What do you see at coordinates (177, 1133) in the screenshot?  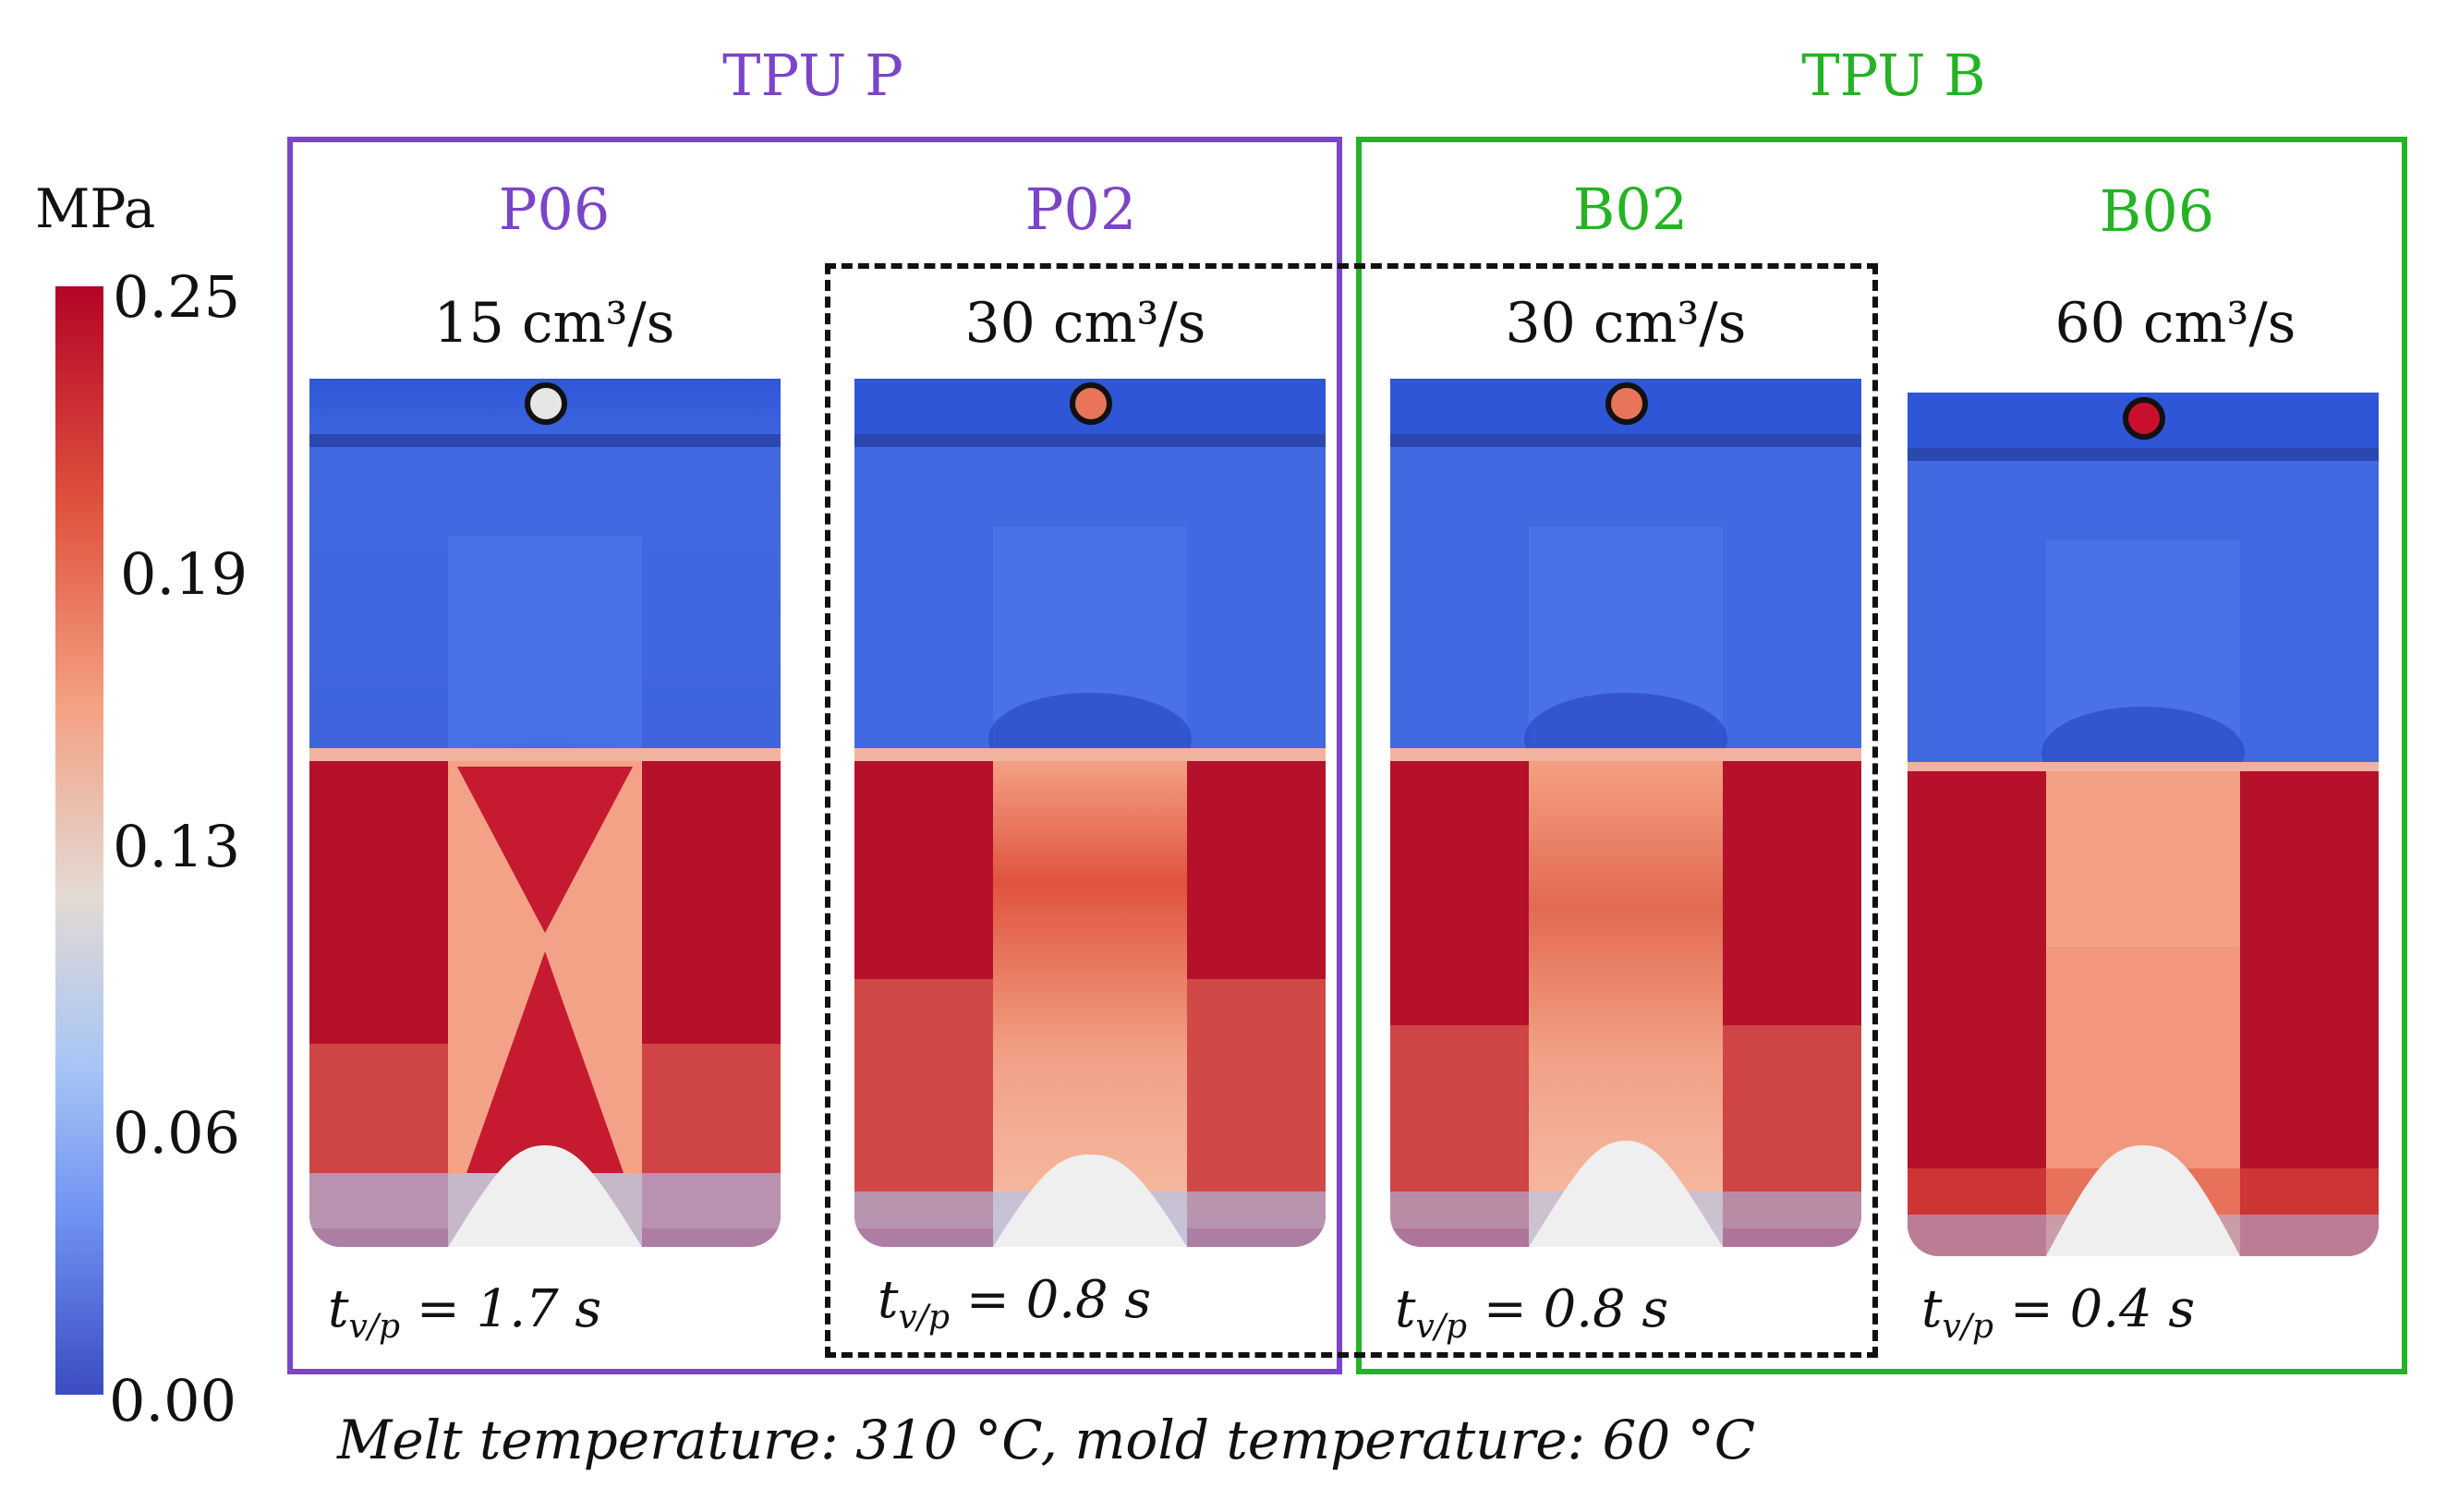 I see `colorbar-tick-3: 0.06` at bounding box center [177, 1133].